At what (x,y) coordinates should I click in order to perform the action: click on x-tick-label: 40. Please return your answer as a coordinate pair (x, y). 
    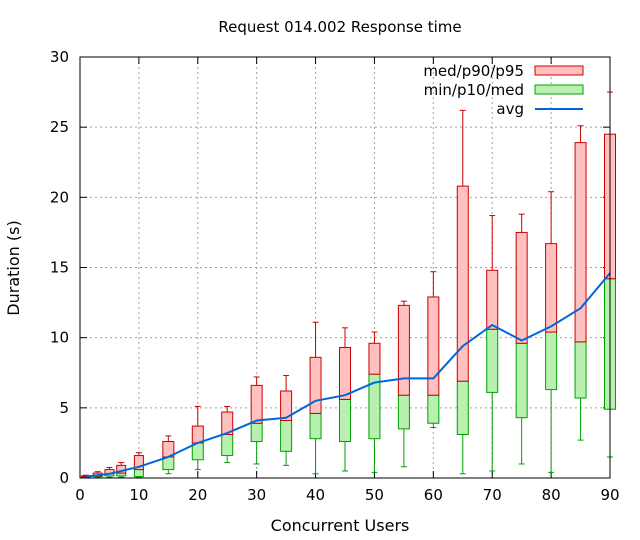
    Looking at the image, I should click on (315, 495).